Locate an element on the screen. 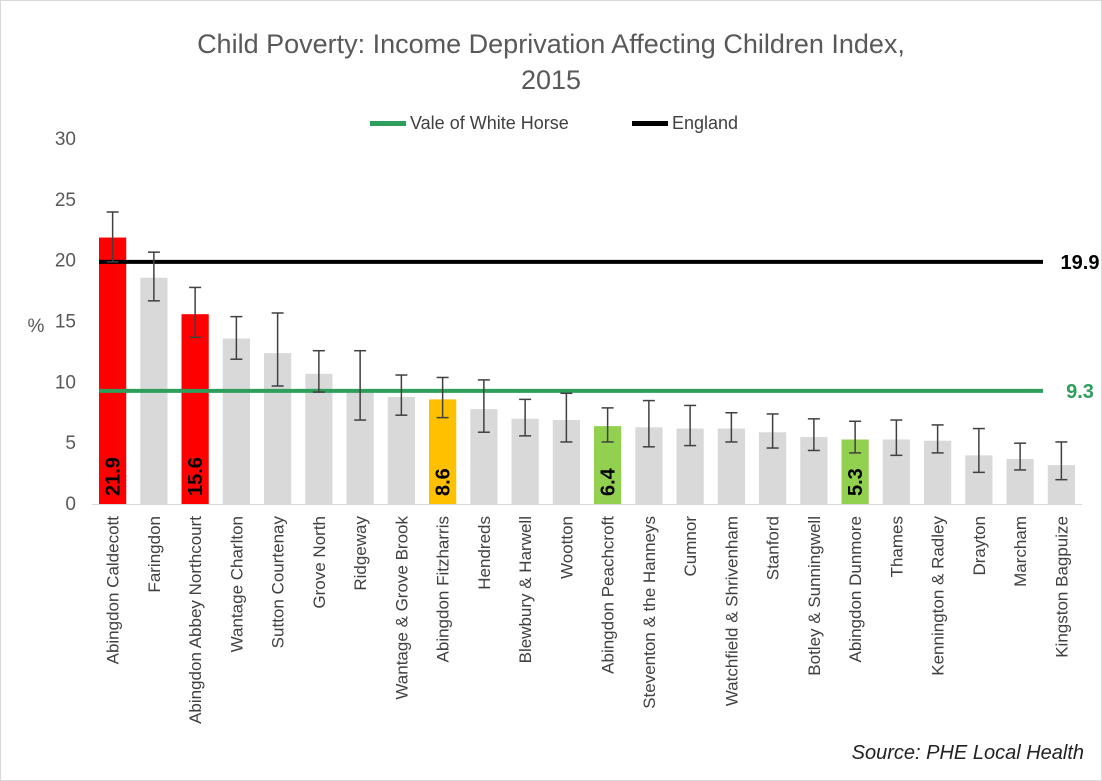 The height and width of the screenshot is (781, 1102). reference-line-label: 19.9 is located at coordinates (1080, 263).